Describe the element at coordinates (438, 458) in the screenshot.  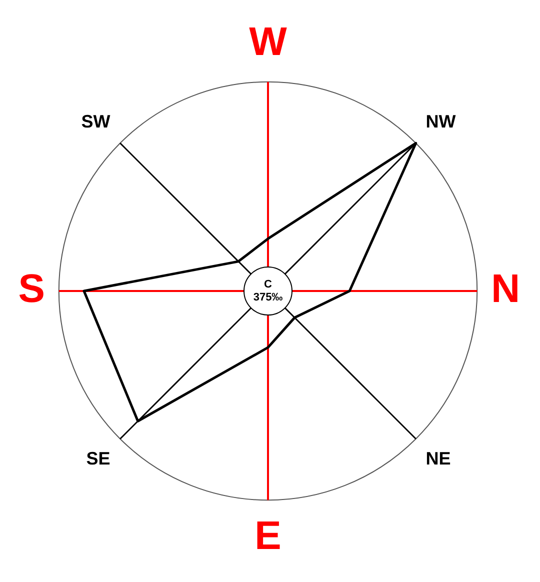
I see `spoke-label: NE` at that location.